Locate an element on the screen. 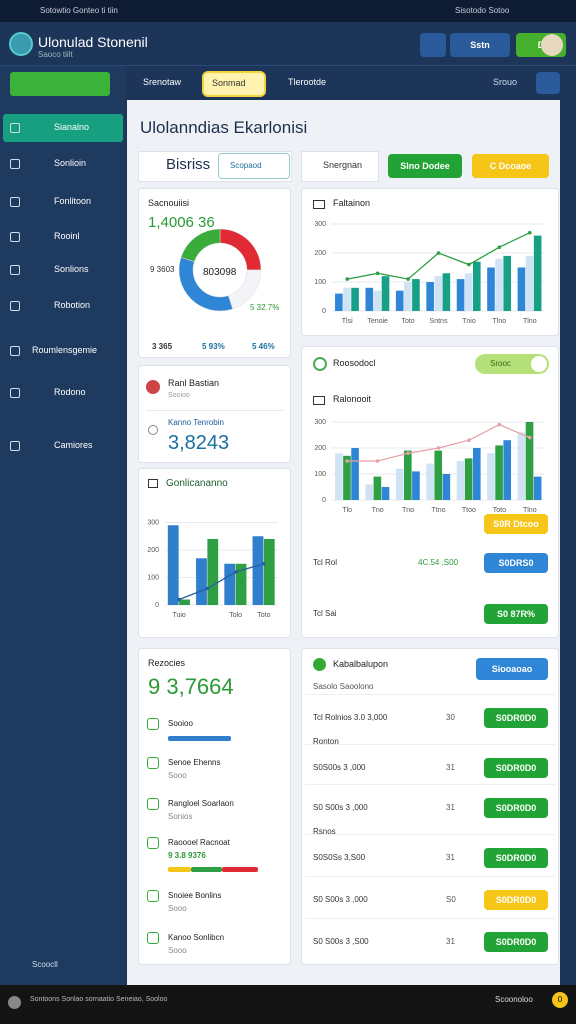 This screenshot has width=576, height=1024. ledger-icon is located at coordinates (319, 664).